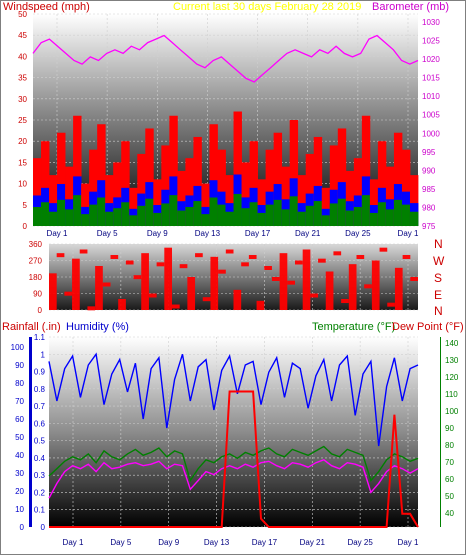  I want to click on y-tick-label: 1.1, so click(40, 337).